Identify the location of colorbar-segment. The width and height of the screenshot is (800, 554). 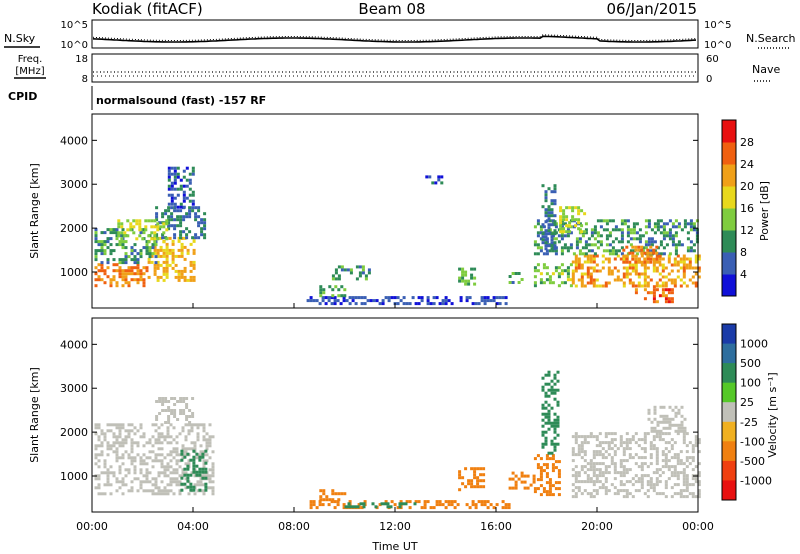
(729, 153).